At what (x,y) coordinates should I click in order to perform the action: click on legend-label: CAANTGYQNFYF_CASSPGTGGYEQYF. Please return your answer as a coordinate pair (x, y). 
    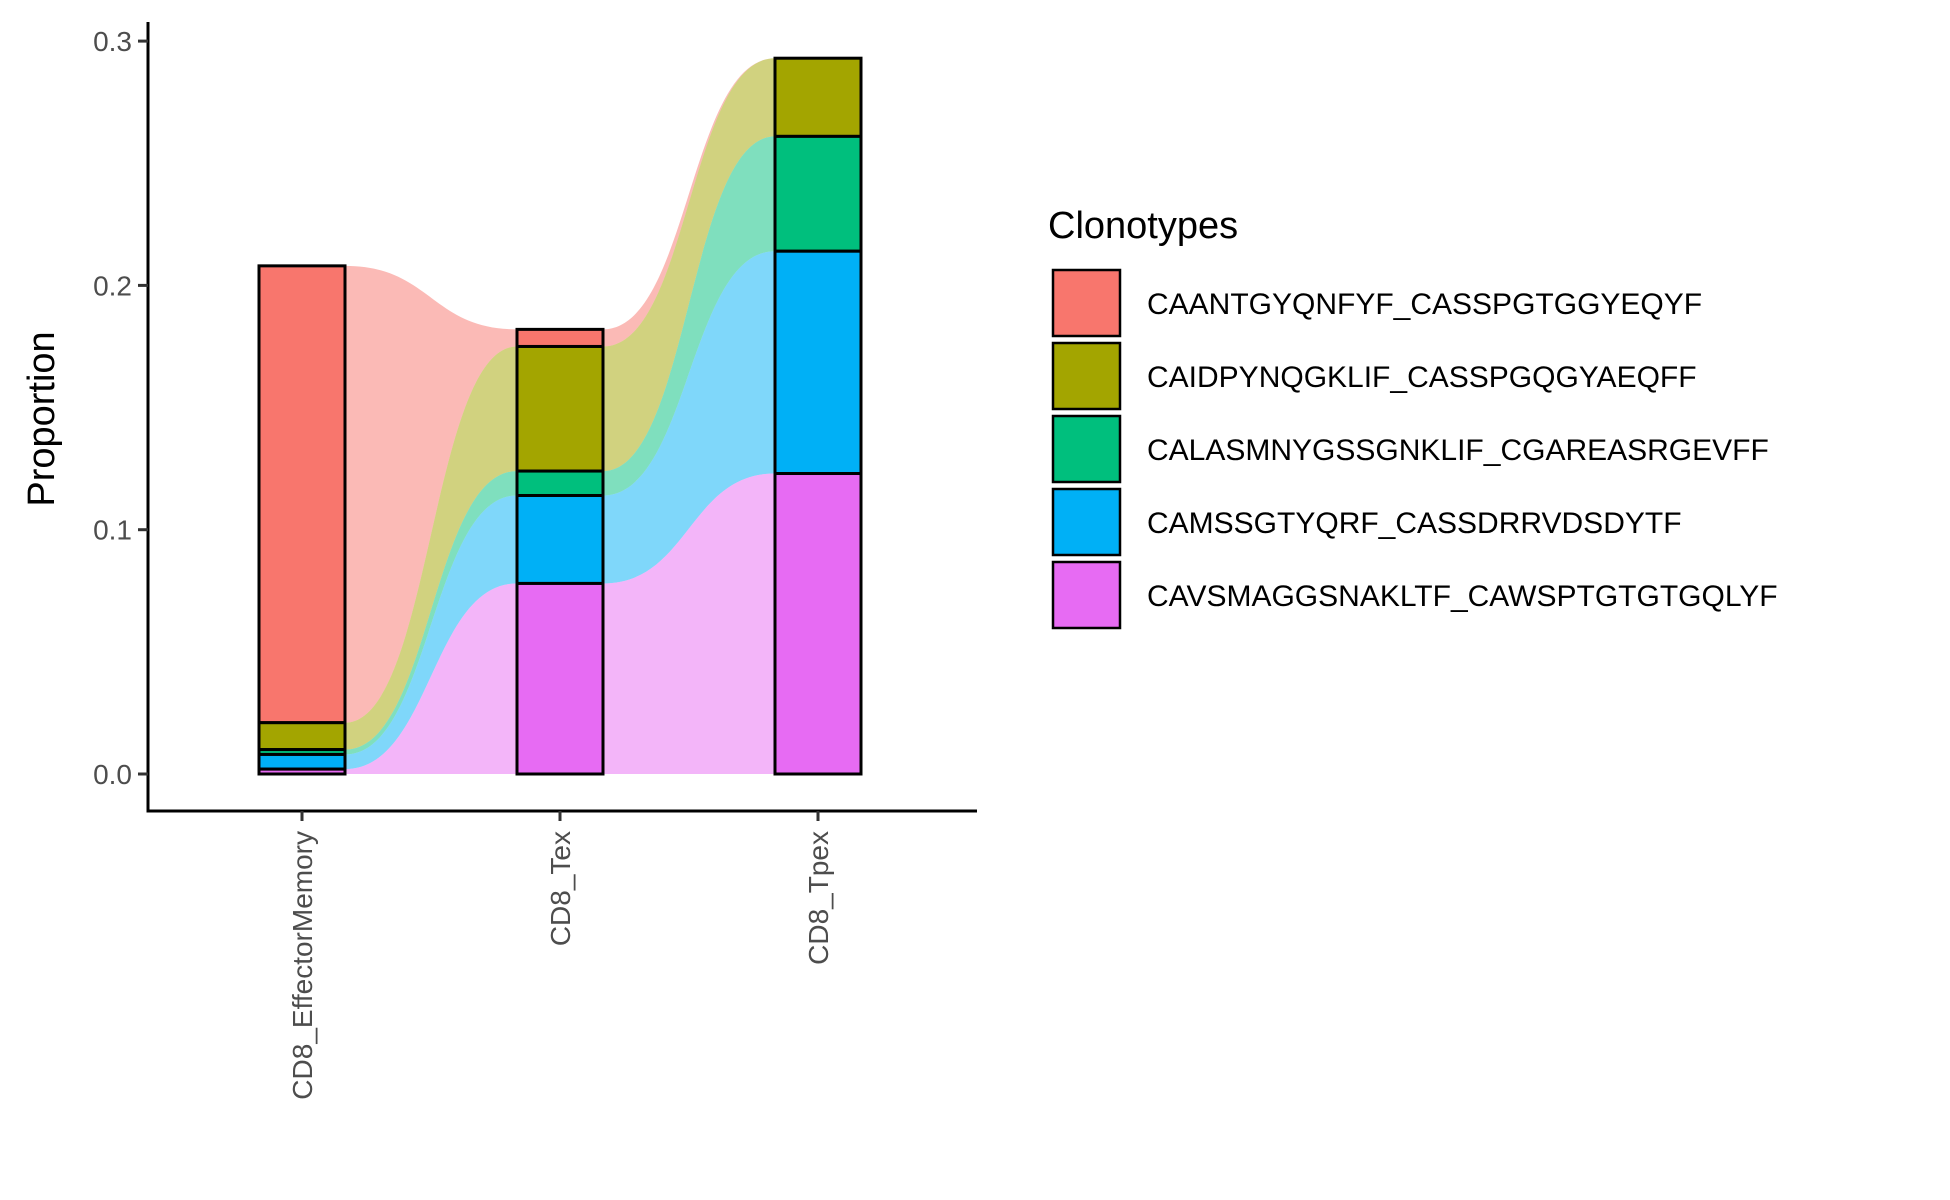
    Looking at the image, I should click on (1424, 304).